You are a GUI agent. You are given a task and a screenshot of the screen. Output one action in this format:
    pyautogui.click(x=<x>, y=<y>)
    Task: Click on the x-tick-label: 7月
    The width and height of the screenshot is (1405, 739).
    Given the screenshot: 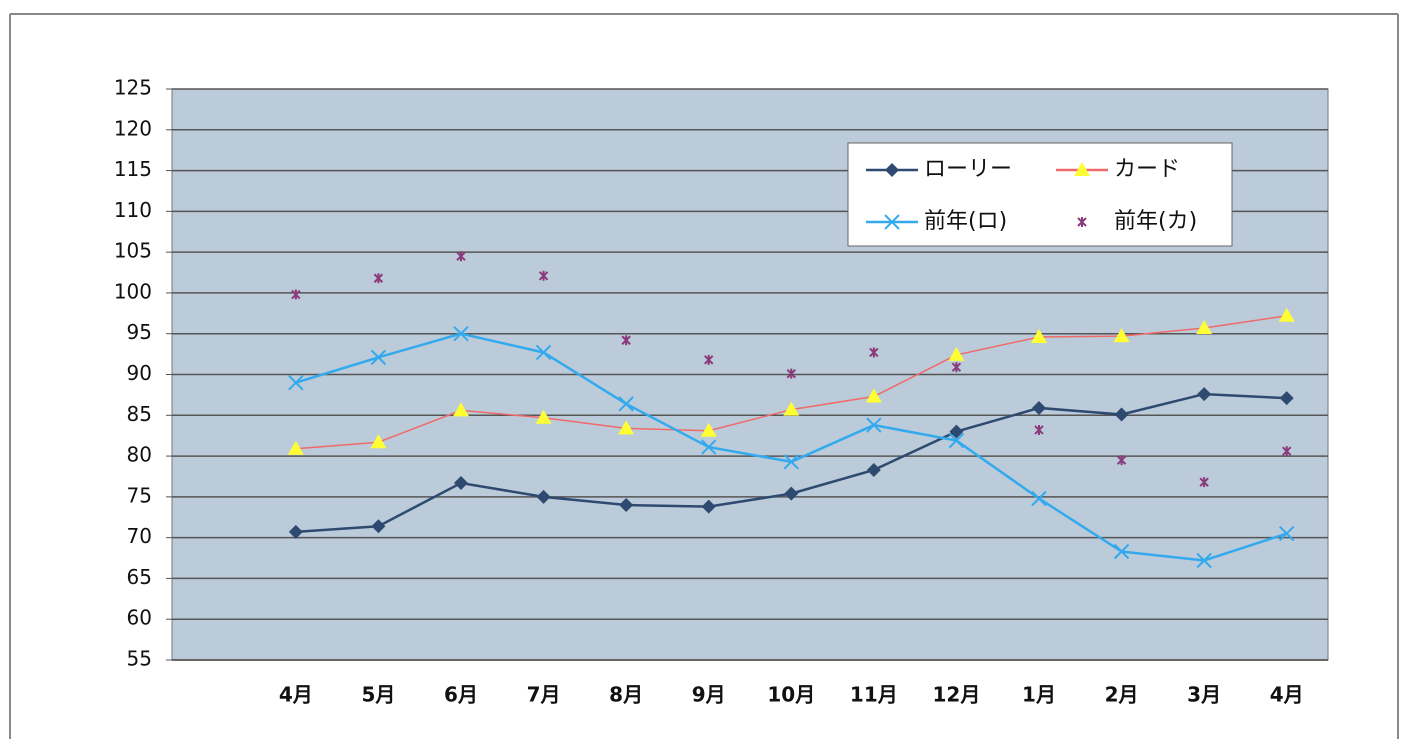 What is the action you would take?
    pyautogui.click(x=544, y=695)
    